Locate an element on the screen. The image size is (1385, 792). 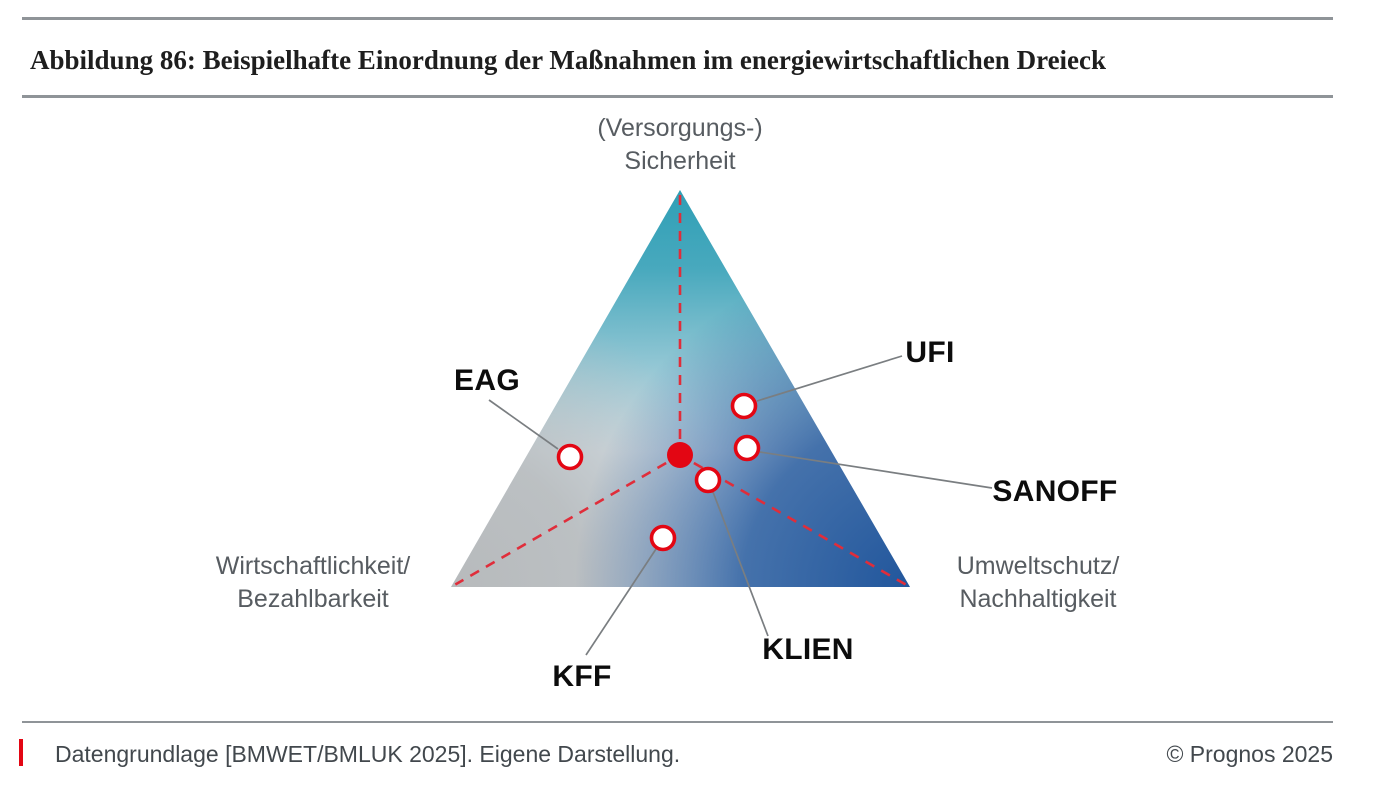
title-rule is located at coordinates (677, 96).